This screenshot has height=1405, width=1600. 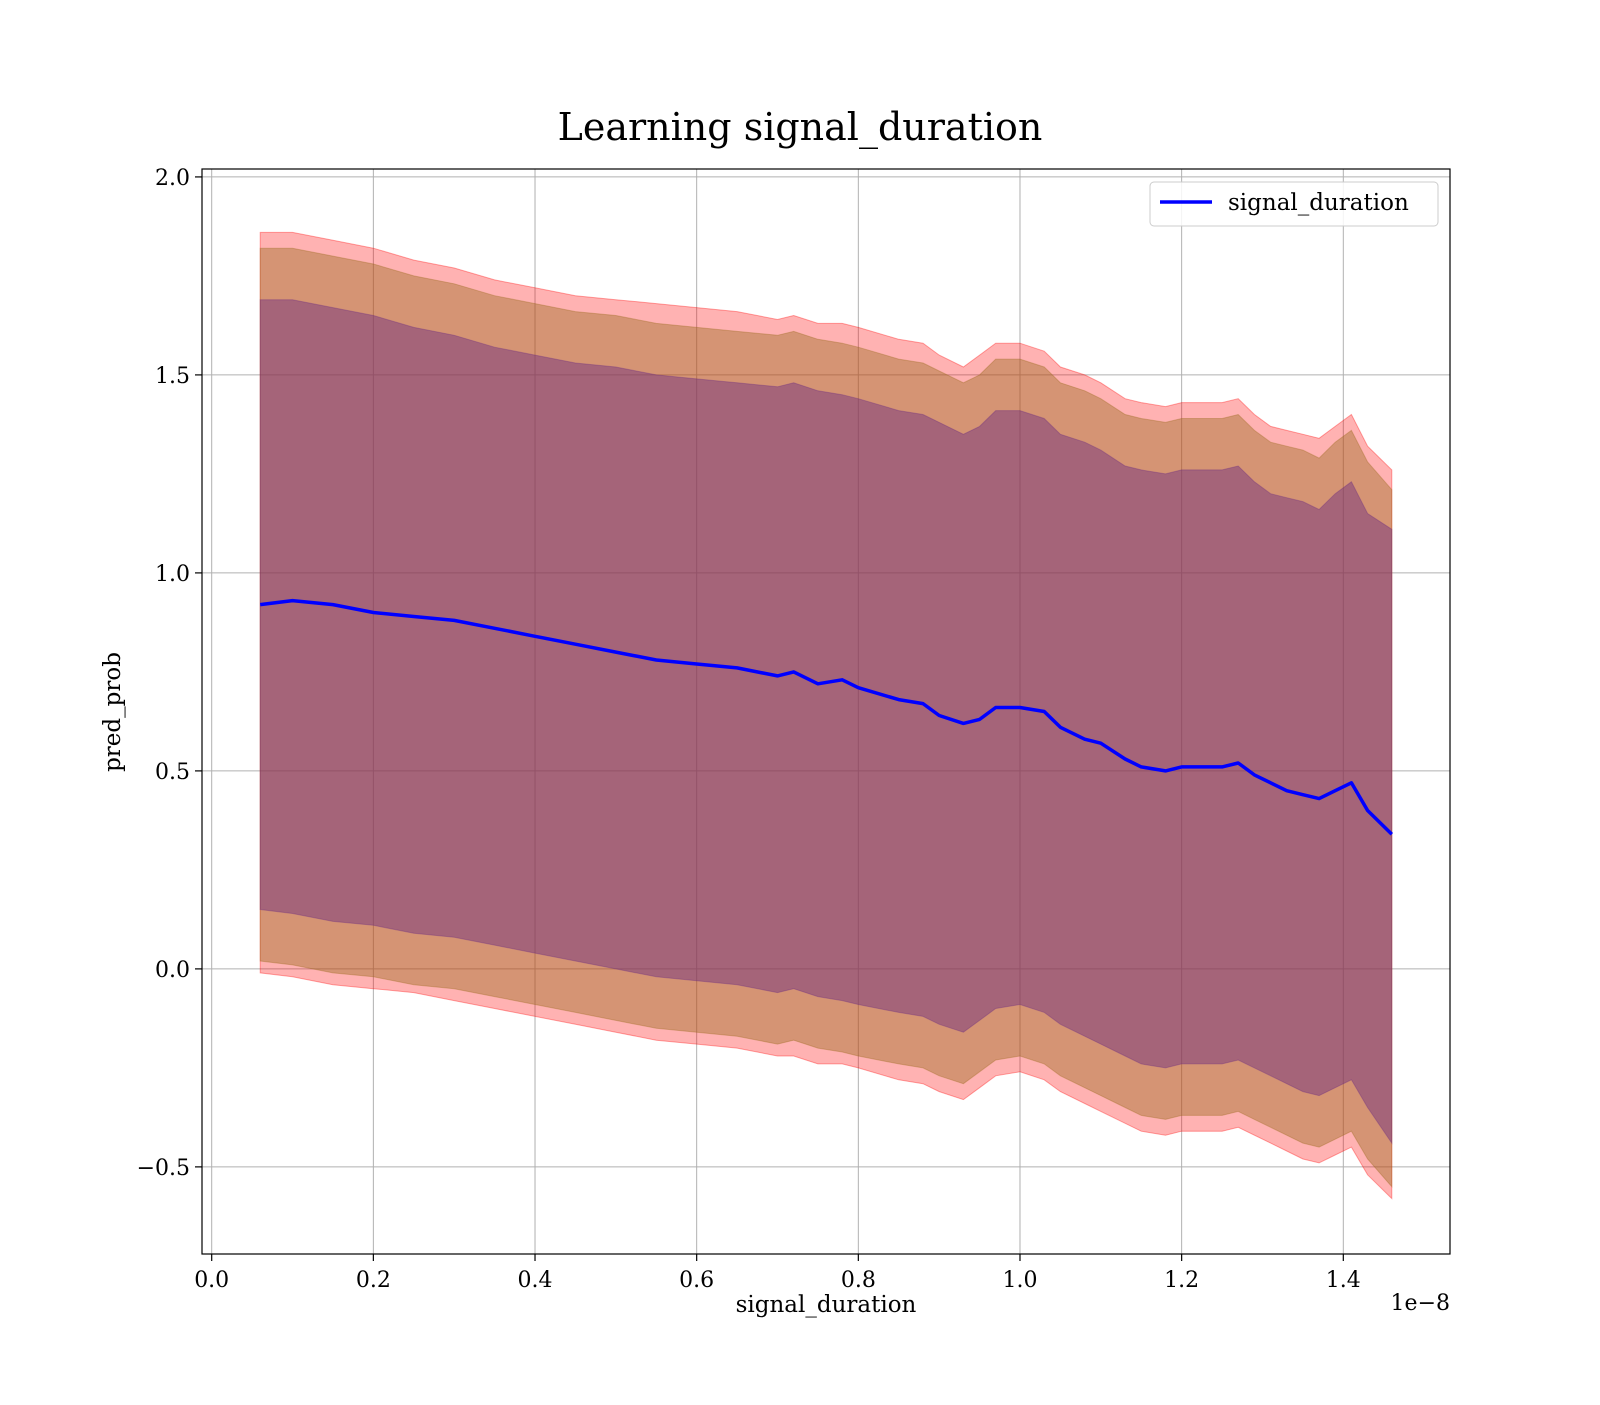 I want to click on legend-label: signal_duration, so click(x=1318, y=203).